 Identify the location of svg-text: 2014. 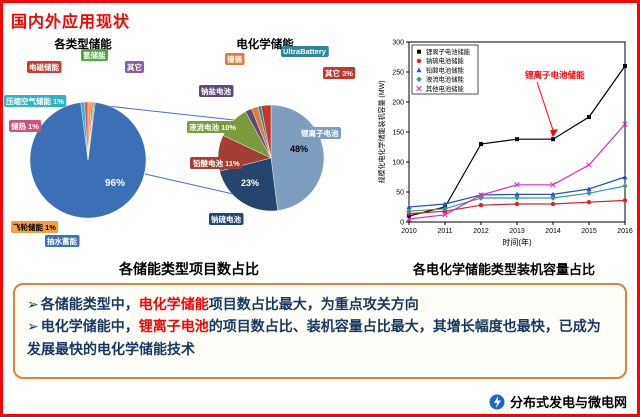
(553, 231).